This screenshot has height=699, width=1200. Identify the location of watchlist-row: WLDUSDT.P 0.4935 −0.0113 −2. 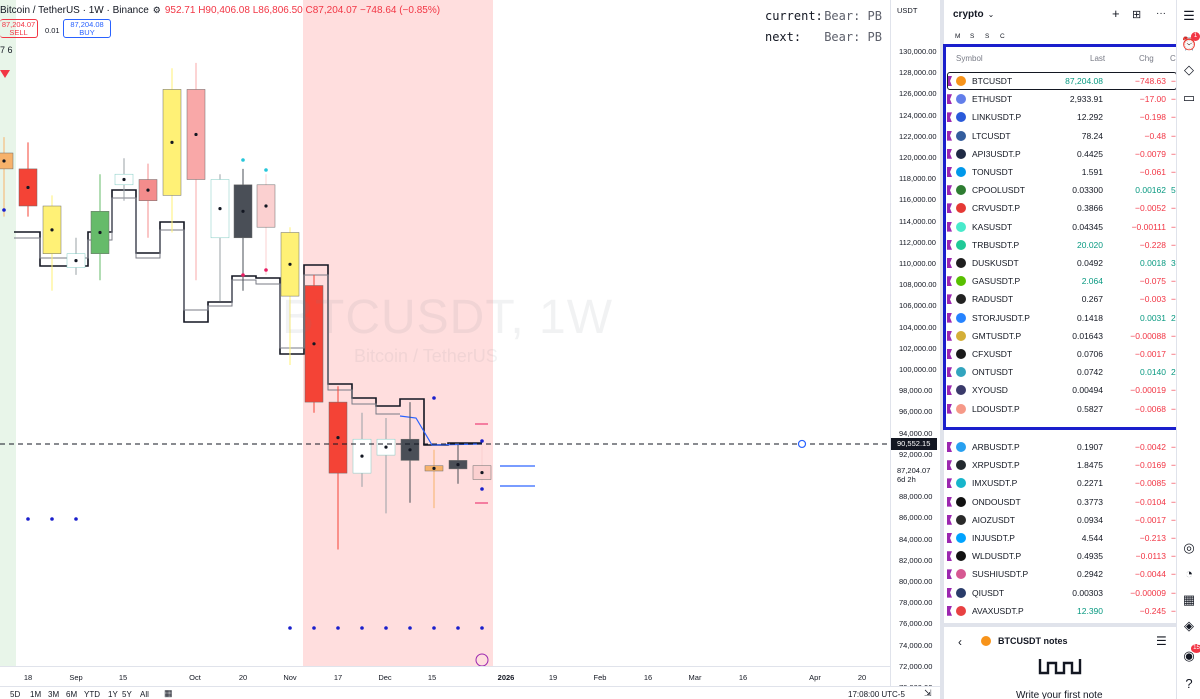
(1060, 556).